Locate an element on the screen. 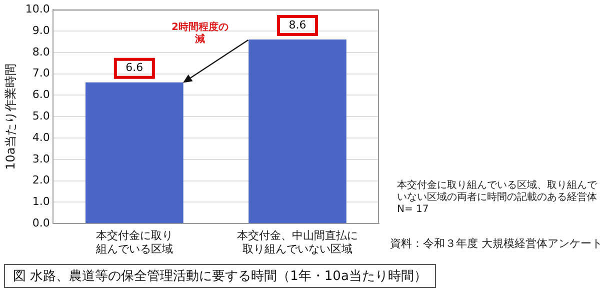  y-tick-label: 9.0 is located at coordinates (41, 30).